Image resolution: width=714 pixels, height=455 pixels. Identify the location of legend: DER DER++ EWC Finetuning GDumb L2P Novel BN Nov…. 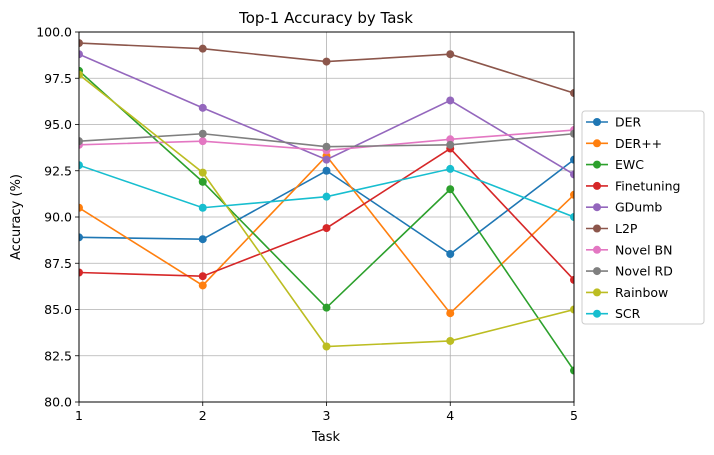
(643, 217).